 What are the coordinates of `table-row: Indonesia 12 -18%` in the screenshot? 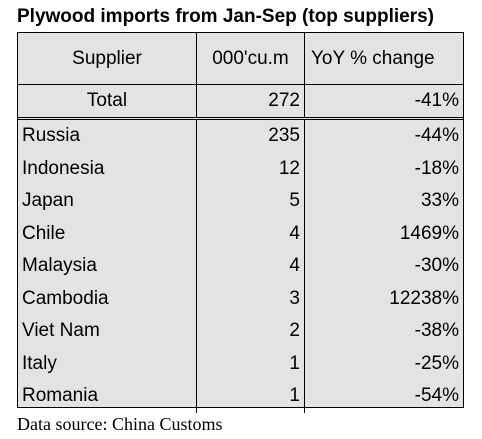 It's located at (240, 168).